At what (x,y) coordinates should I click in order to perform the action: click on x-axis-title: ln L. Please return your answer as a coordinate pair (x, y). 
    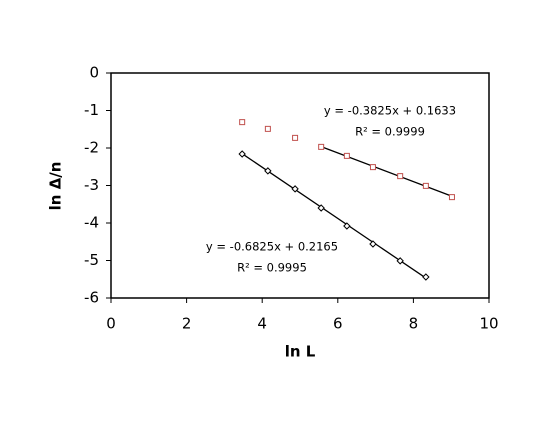
    Looking at the image, I should click on (300, 352).